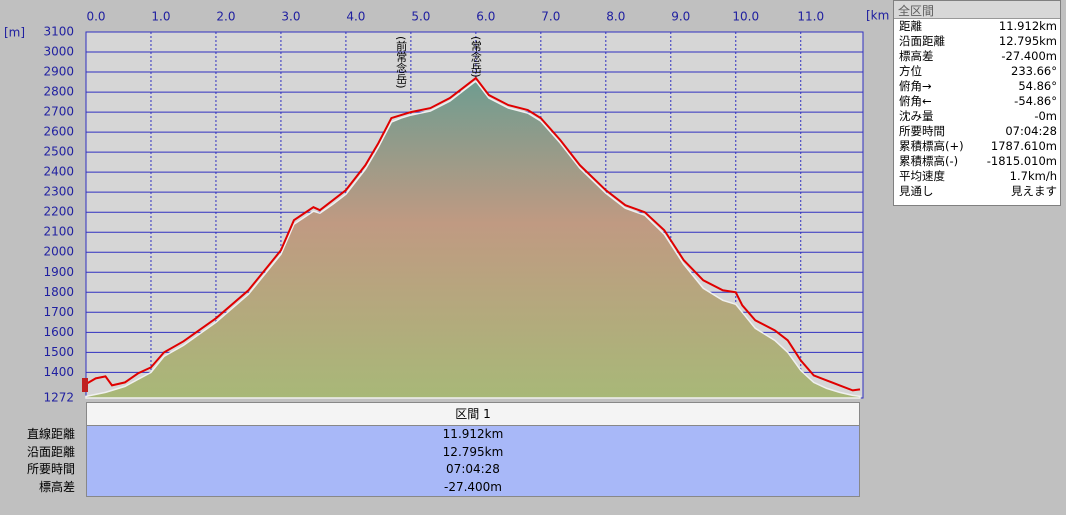  What do you see at coordinates (977, 191) in the screenshot?
I see `panel-row: 見通し 見えます` at bounding box center [977, 191].